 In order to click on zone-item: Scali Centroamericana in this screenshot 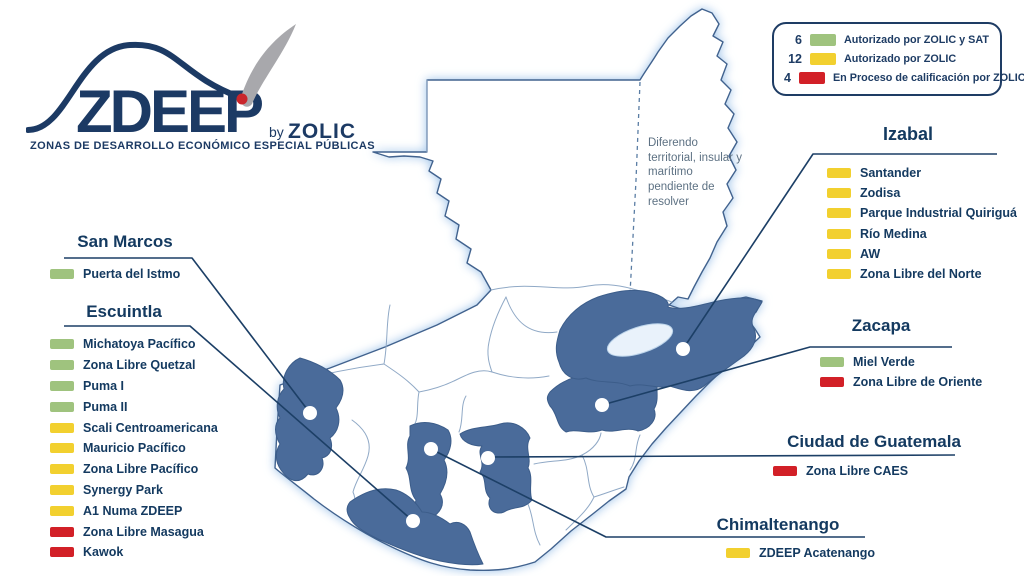, I will do `click(134, 427)`.